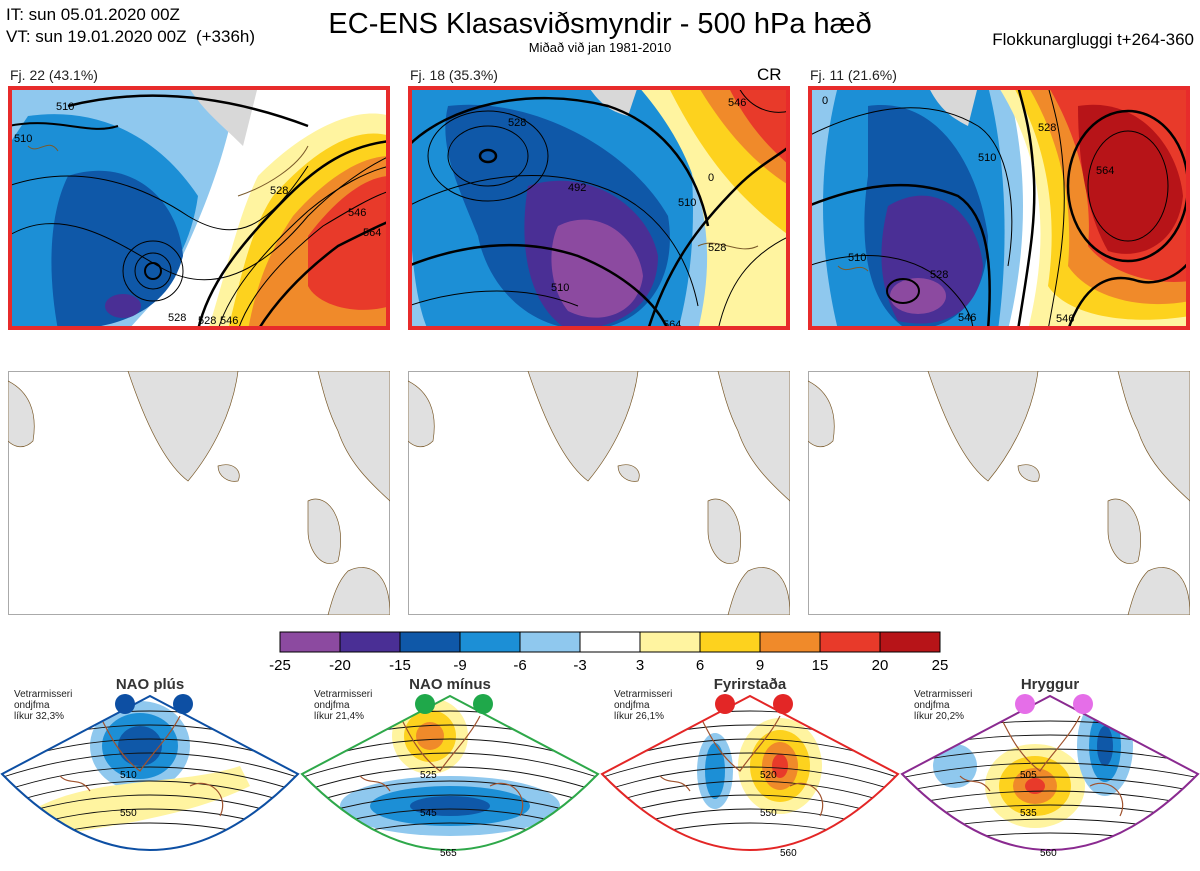 The width and height of the screenshot is (1200, 871). What do you see at coordinates (600, 24) in the screenshot?
I see `page-title: EC-ENS Klasasviðsmyndir - 500 hPa hæð` at bounding box center [600, 24].